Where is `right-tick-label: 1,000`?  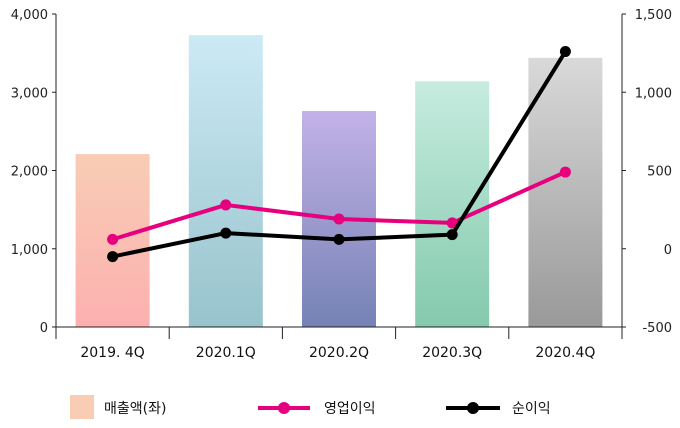
right-tick-label: 1,000 is located at coordinates (653, 93).